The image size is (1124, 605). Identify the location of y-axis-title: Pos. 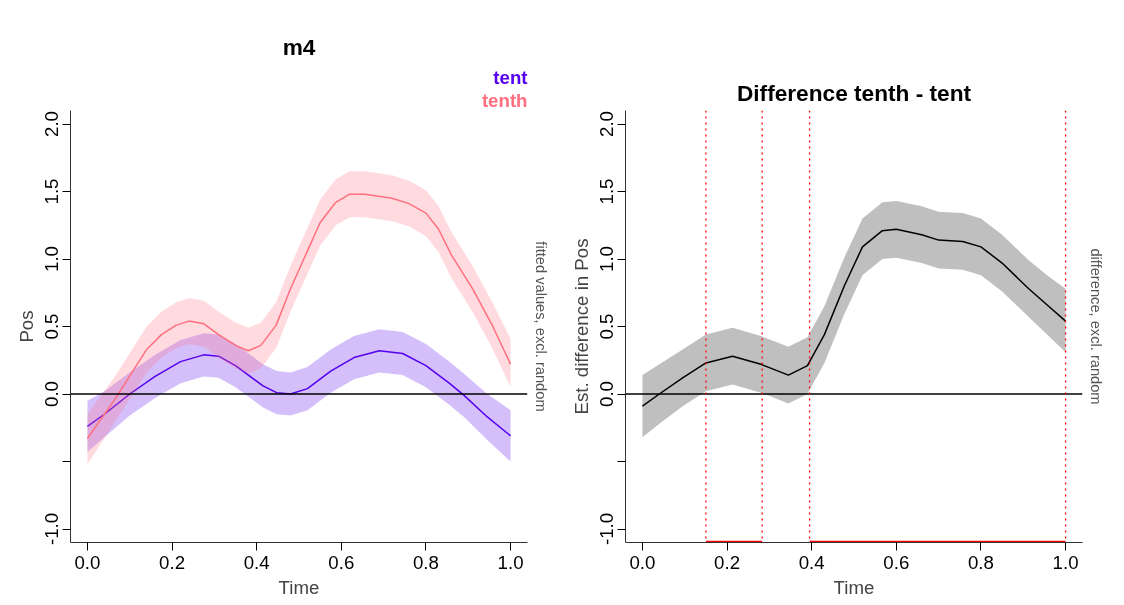
(26, 326).